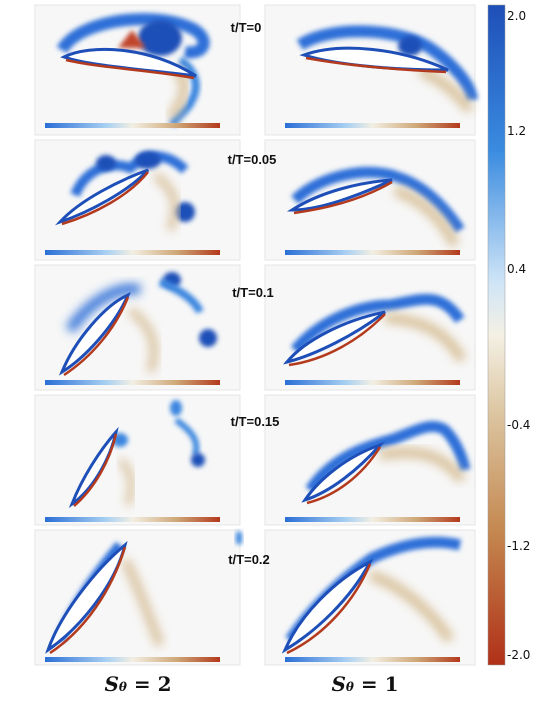 The height and width of the screenshot is (706, 549). What do you see at coordinates (365, 684) in the screenshot?
I see `column-label-right: Sθ = 1` at bounding box center [365, 684].